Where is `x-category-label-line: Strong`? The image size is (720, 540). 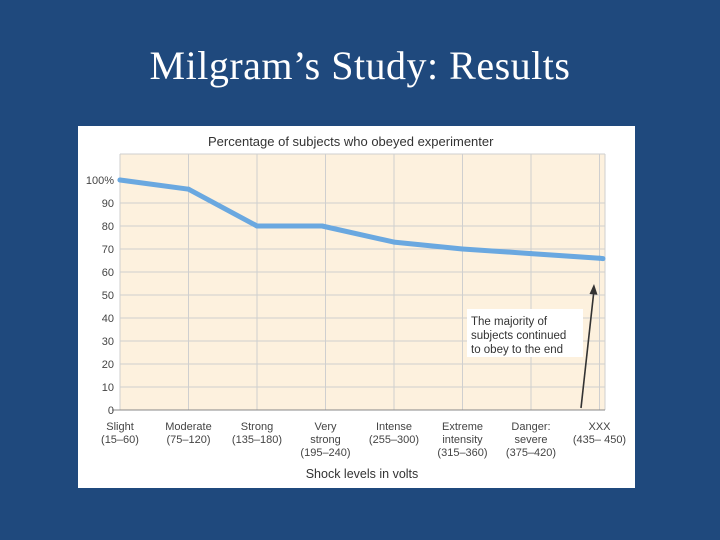
x-category-label-line: Strong is located at coordinates (257, 427).